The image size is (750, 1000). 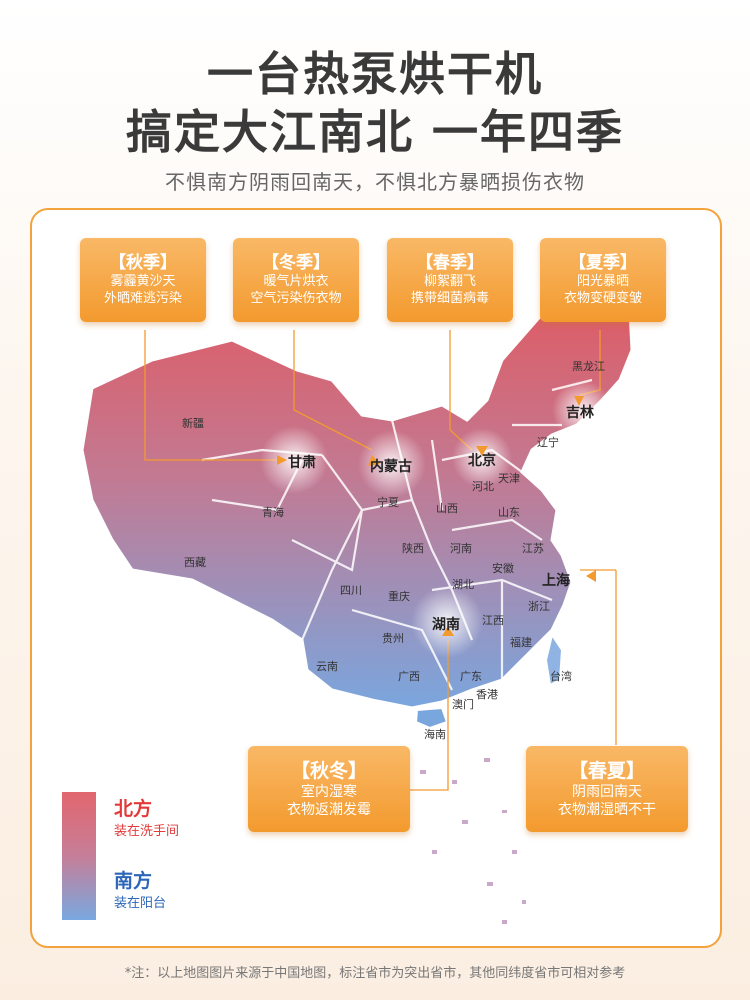 What do you see at coordinates (503, 568) in the screenshot?
I see `label-anhui: 安徽` at bounding box center [503, 568].